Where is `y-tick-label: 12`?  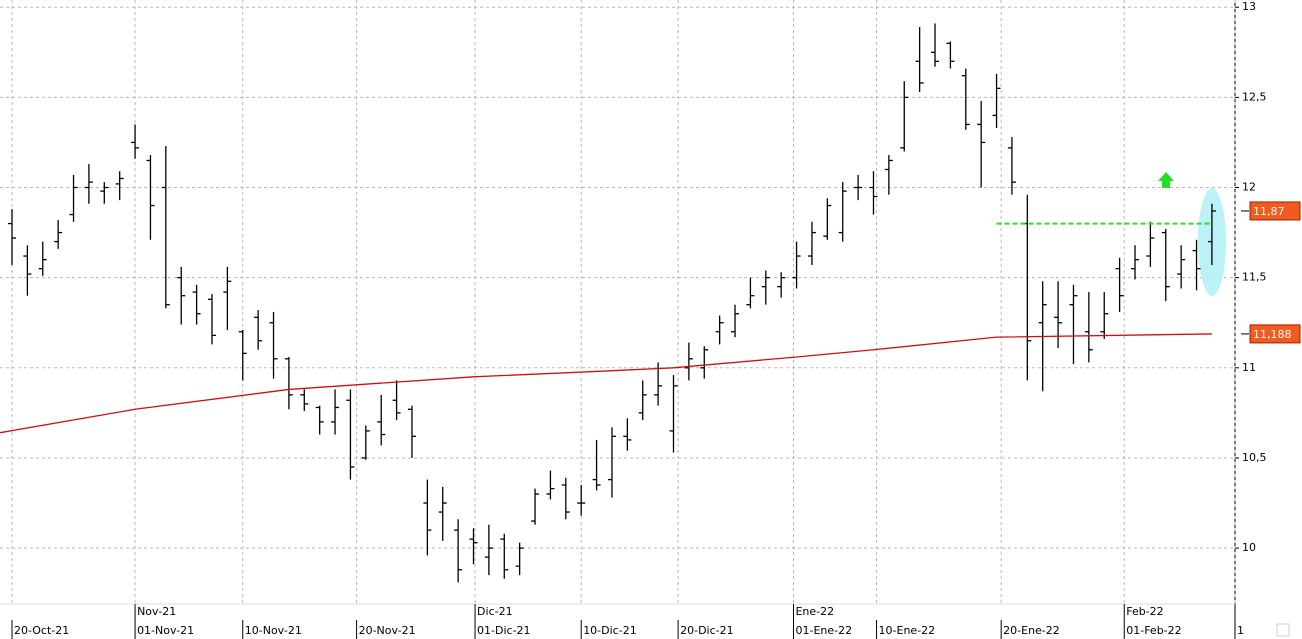 y-tick-label: 12 is located at coordinates (1249, 187).